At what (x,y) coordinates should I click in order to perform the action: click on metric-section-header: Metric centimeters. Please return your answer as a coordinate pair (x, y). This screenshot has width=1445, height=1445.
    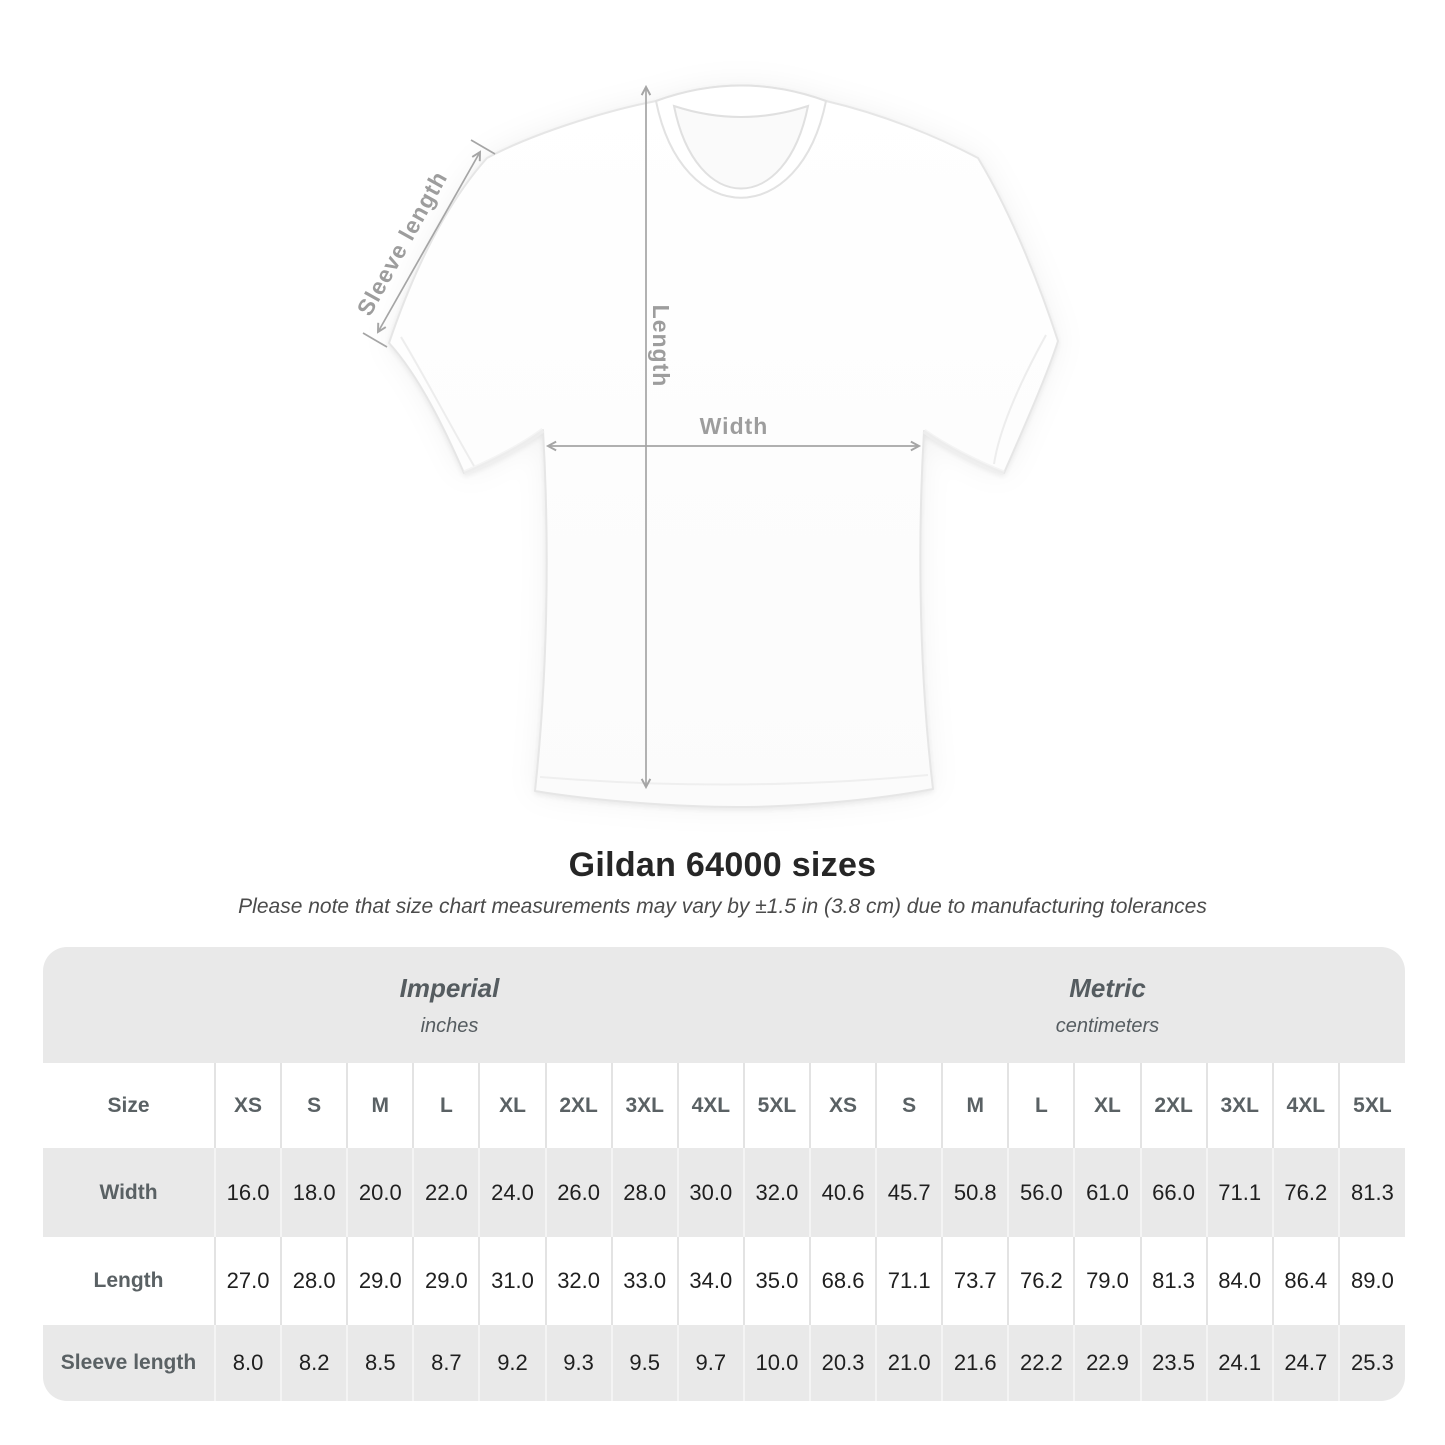
    Looking at the image, I should click on (1107, 1005).